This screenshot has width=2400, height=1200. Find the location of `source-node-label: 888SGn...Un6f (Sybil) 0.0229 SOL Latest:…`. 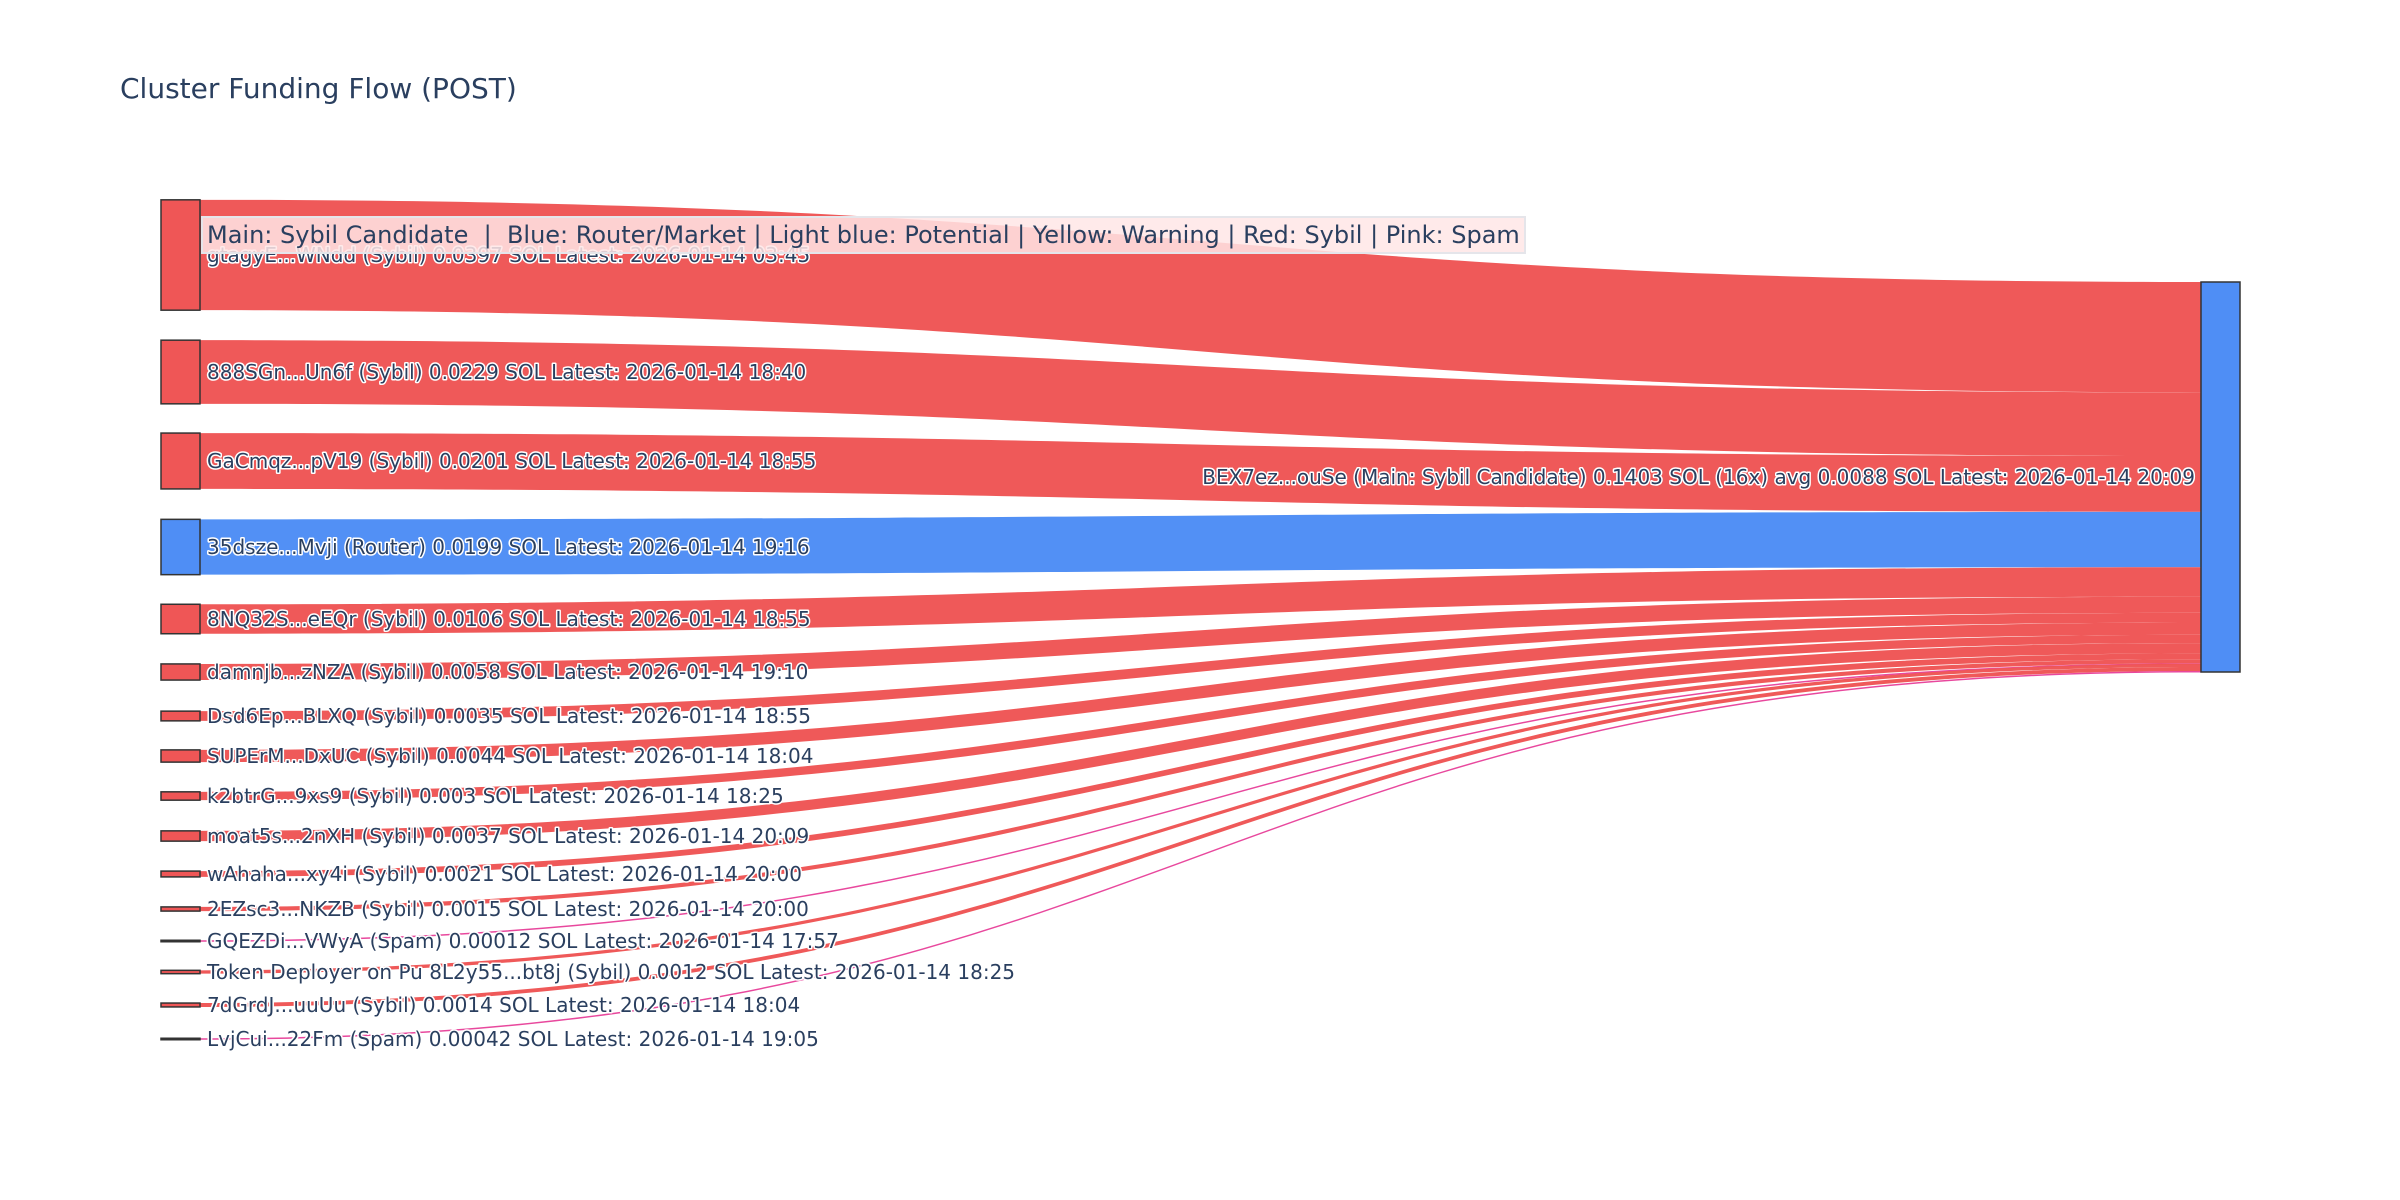

source-node-label: 888SGn...Un6f (Sybil) 0.0229 SOL Latest:… is located at coordinates (506, 372).